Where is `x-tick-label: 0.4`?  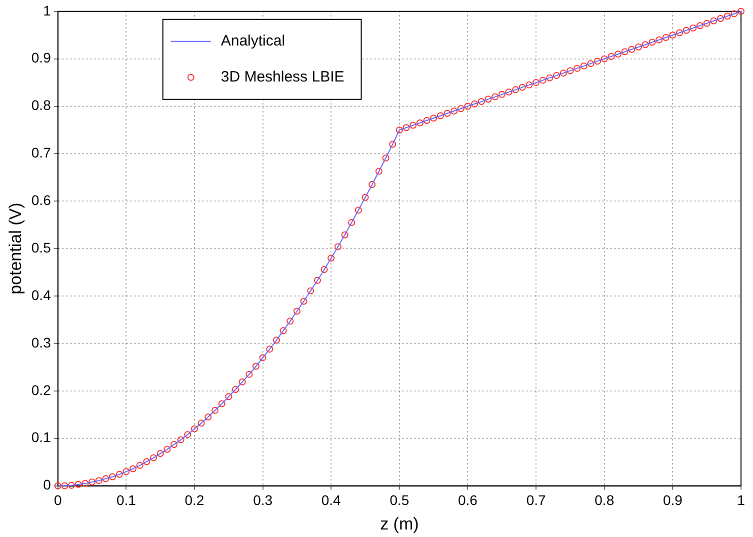 x-tick-label: 0.4 is located at coordinates (331, 500).